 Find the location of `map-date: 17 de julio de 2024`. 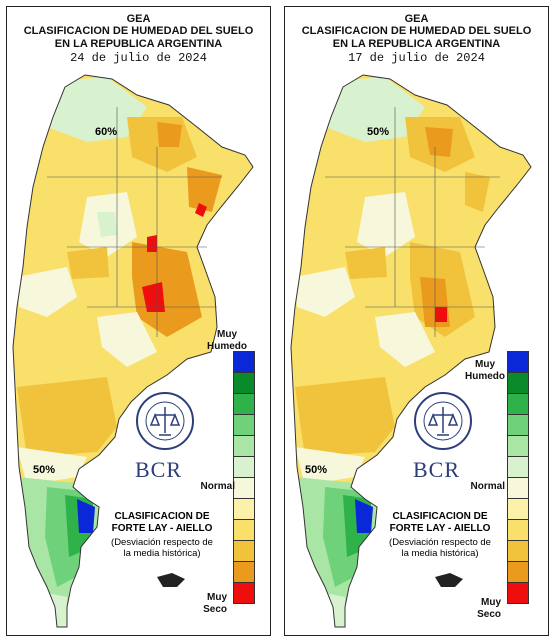

map-date: 17 de julio de 2024 is located at coordinates (416, 58).